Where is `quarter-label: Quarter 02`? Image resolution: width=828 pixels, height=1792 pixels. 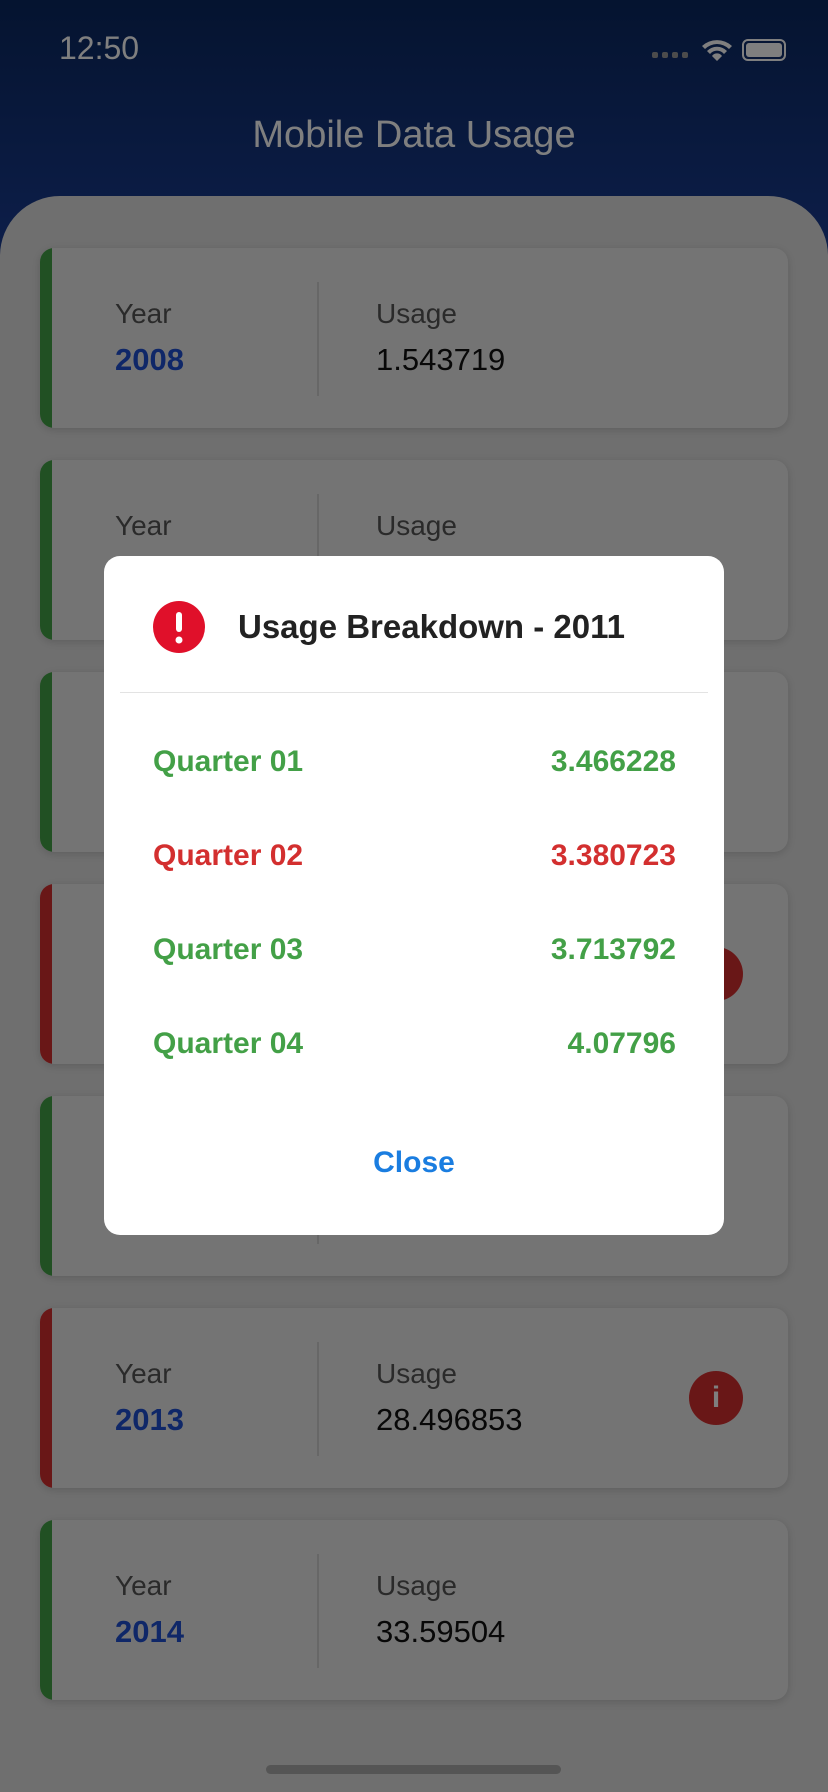 quarter-label: Quarter 02 is located at coordinates (228, 855).